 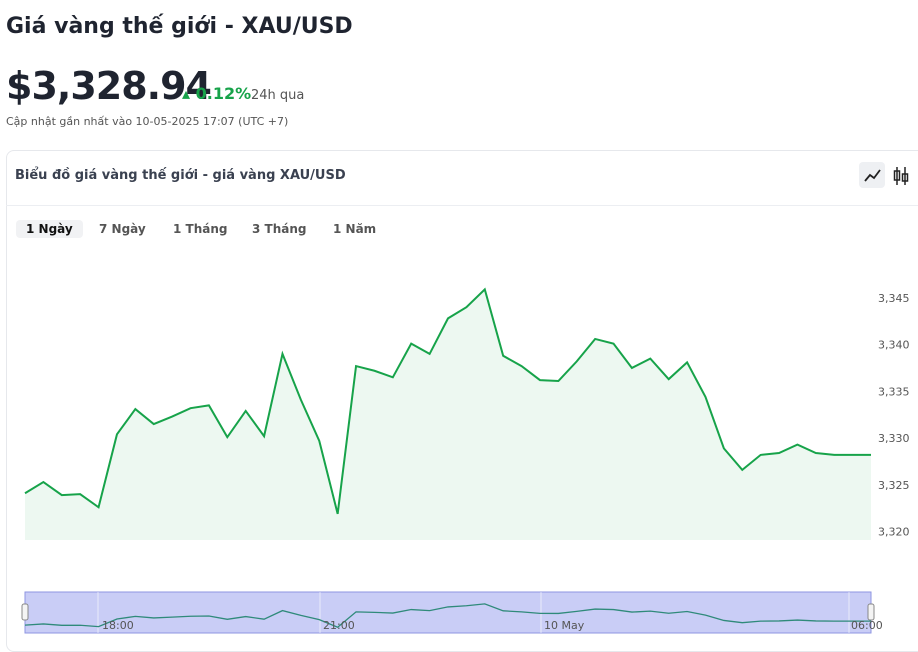 I want to click on divider, so click(x=462, y=205).